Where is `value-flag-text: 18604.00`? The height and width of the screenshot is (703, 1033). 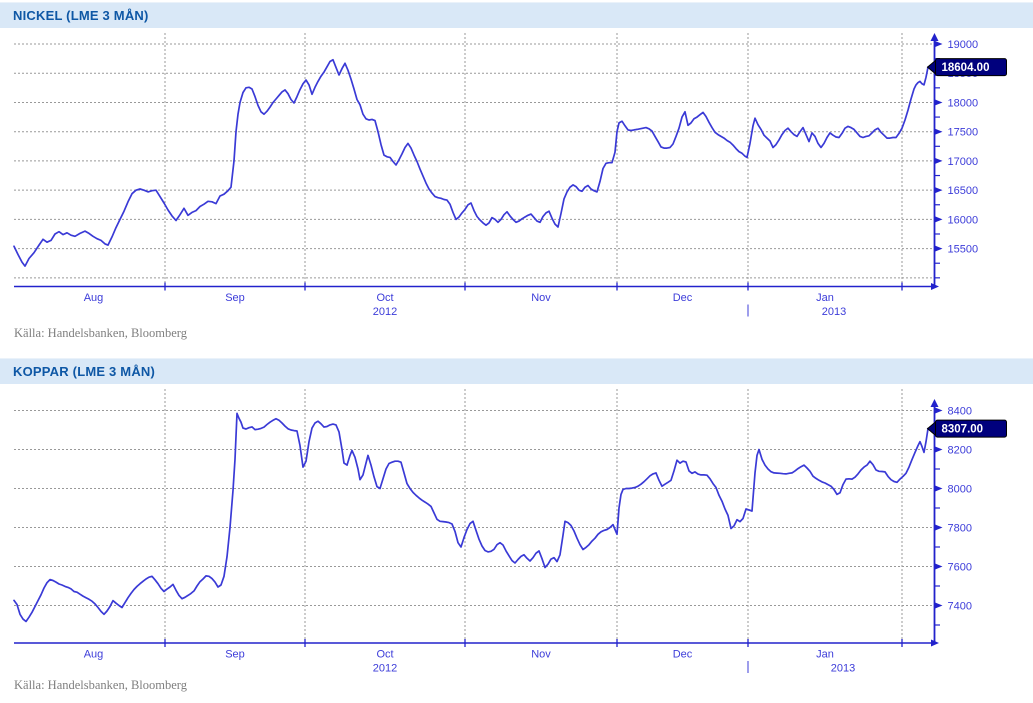 value-flag-text: 18604.00 is located at coordinates (966, 68).